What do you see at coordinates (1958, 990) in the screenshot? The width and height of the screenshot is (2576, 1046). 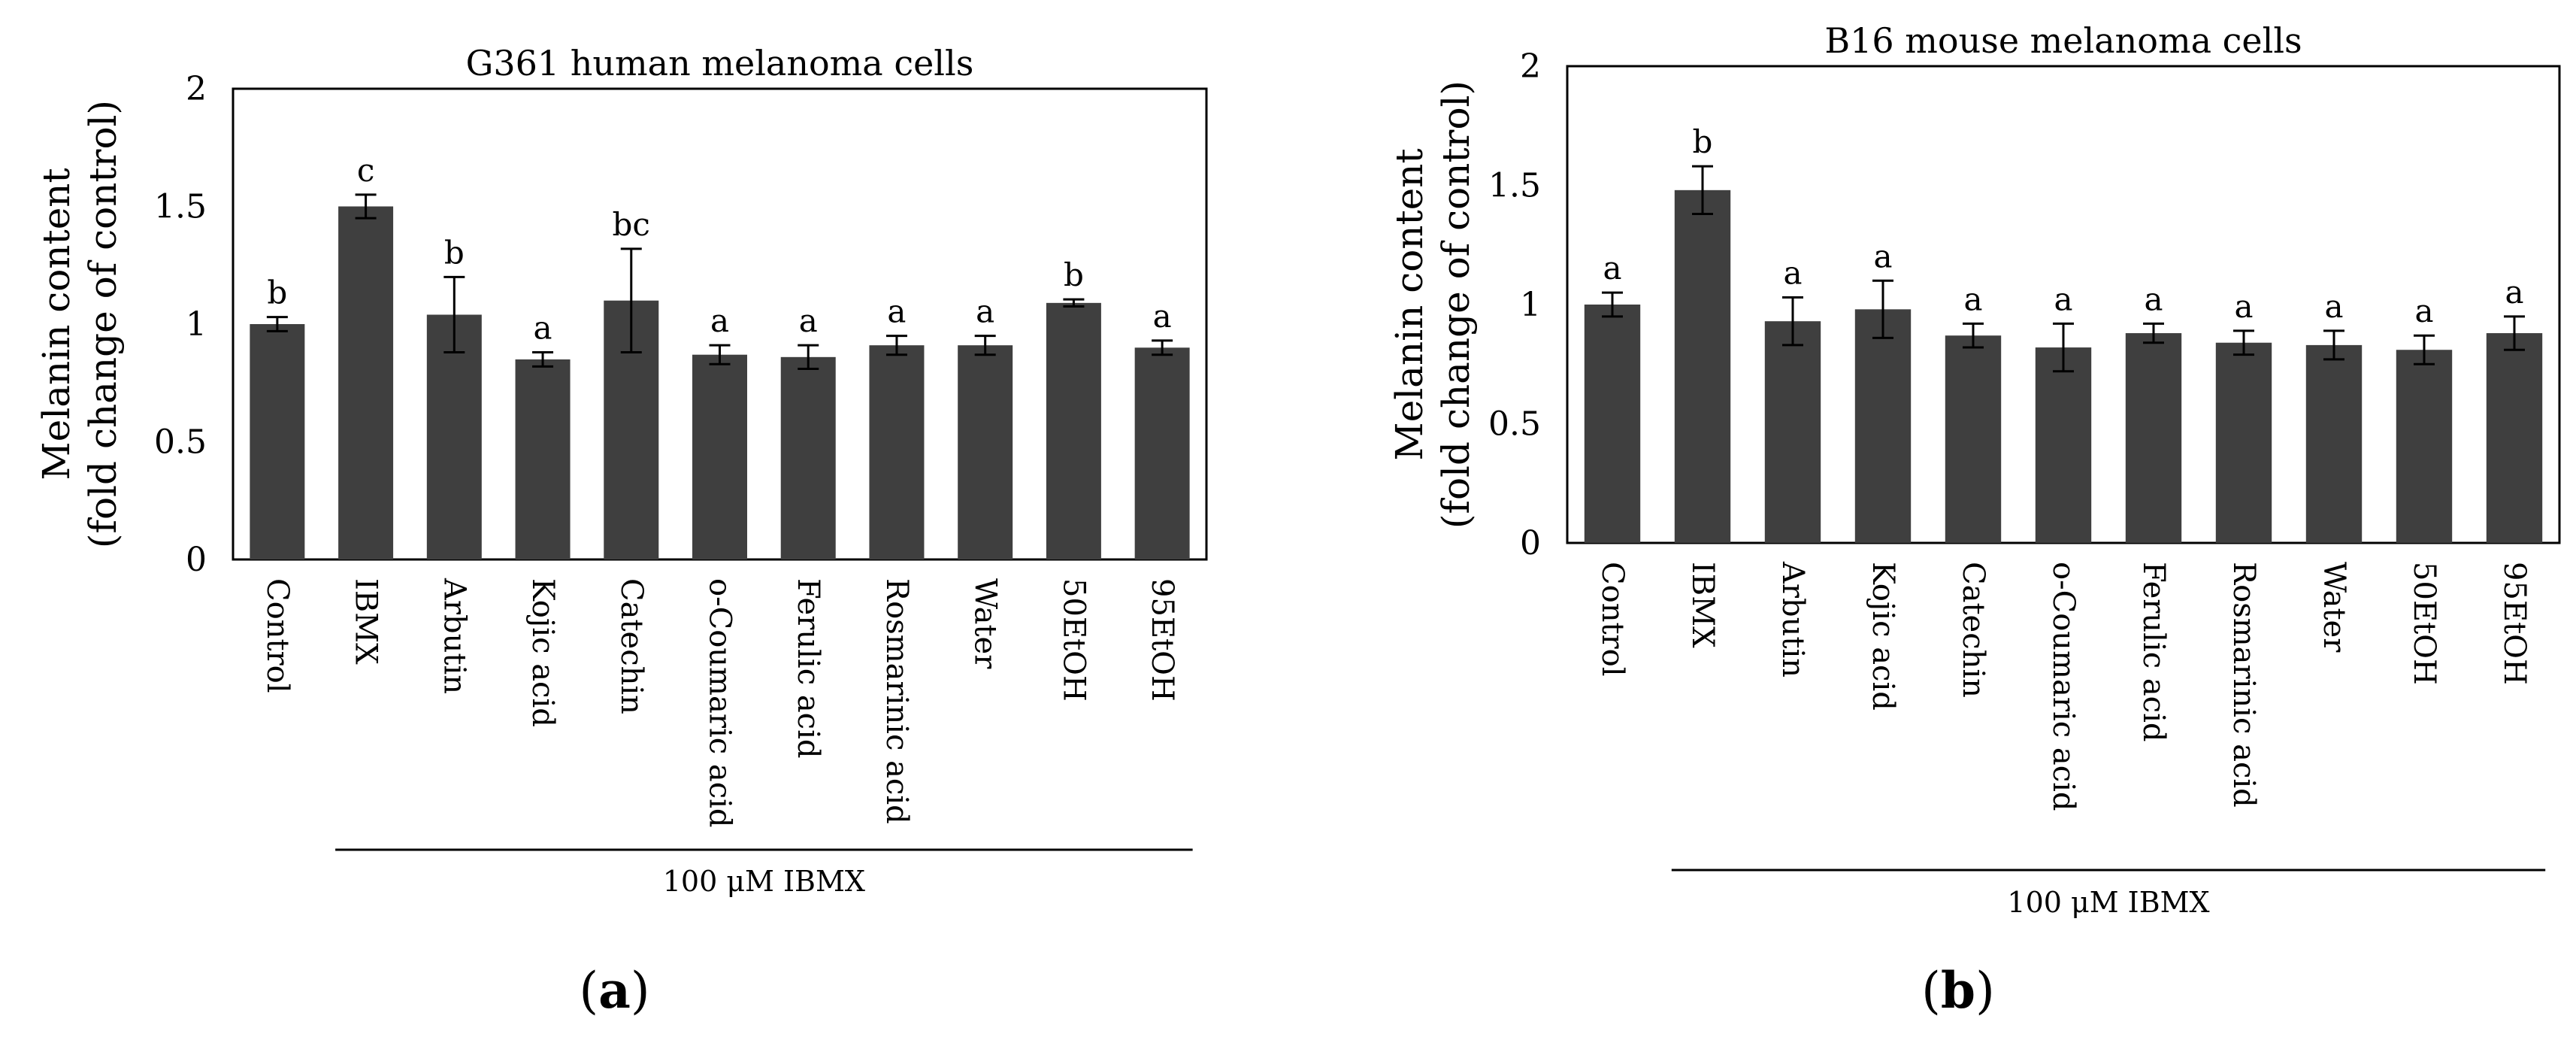 I see `panel-label-b: (b)` at bounding box center [1958, 990].